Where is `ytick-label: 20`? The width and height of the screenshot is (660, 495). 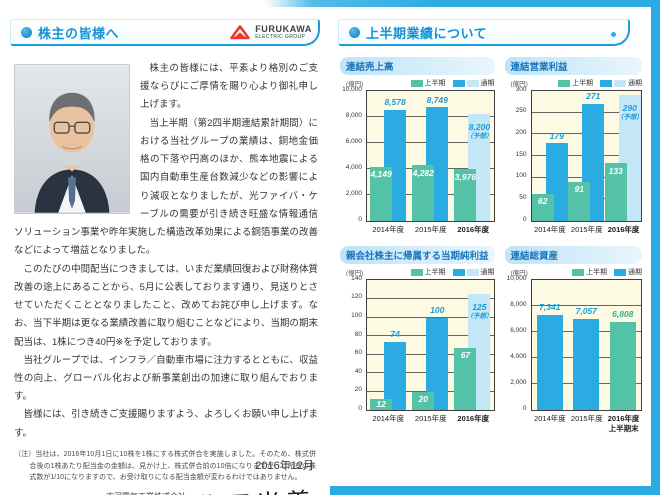
ytick-label: 20 is located at coordinates (358, 390).